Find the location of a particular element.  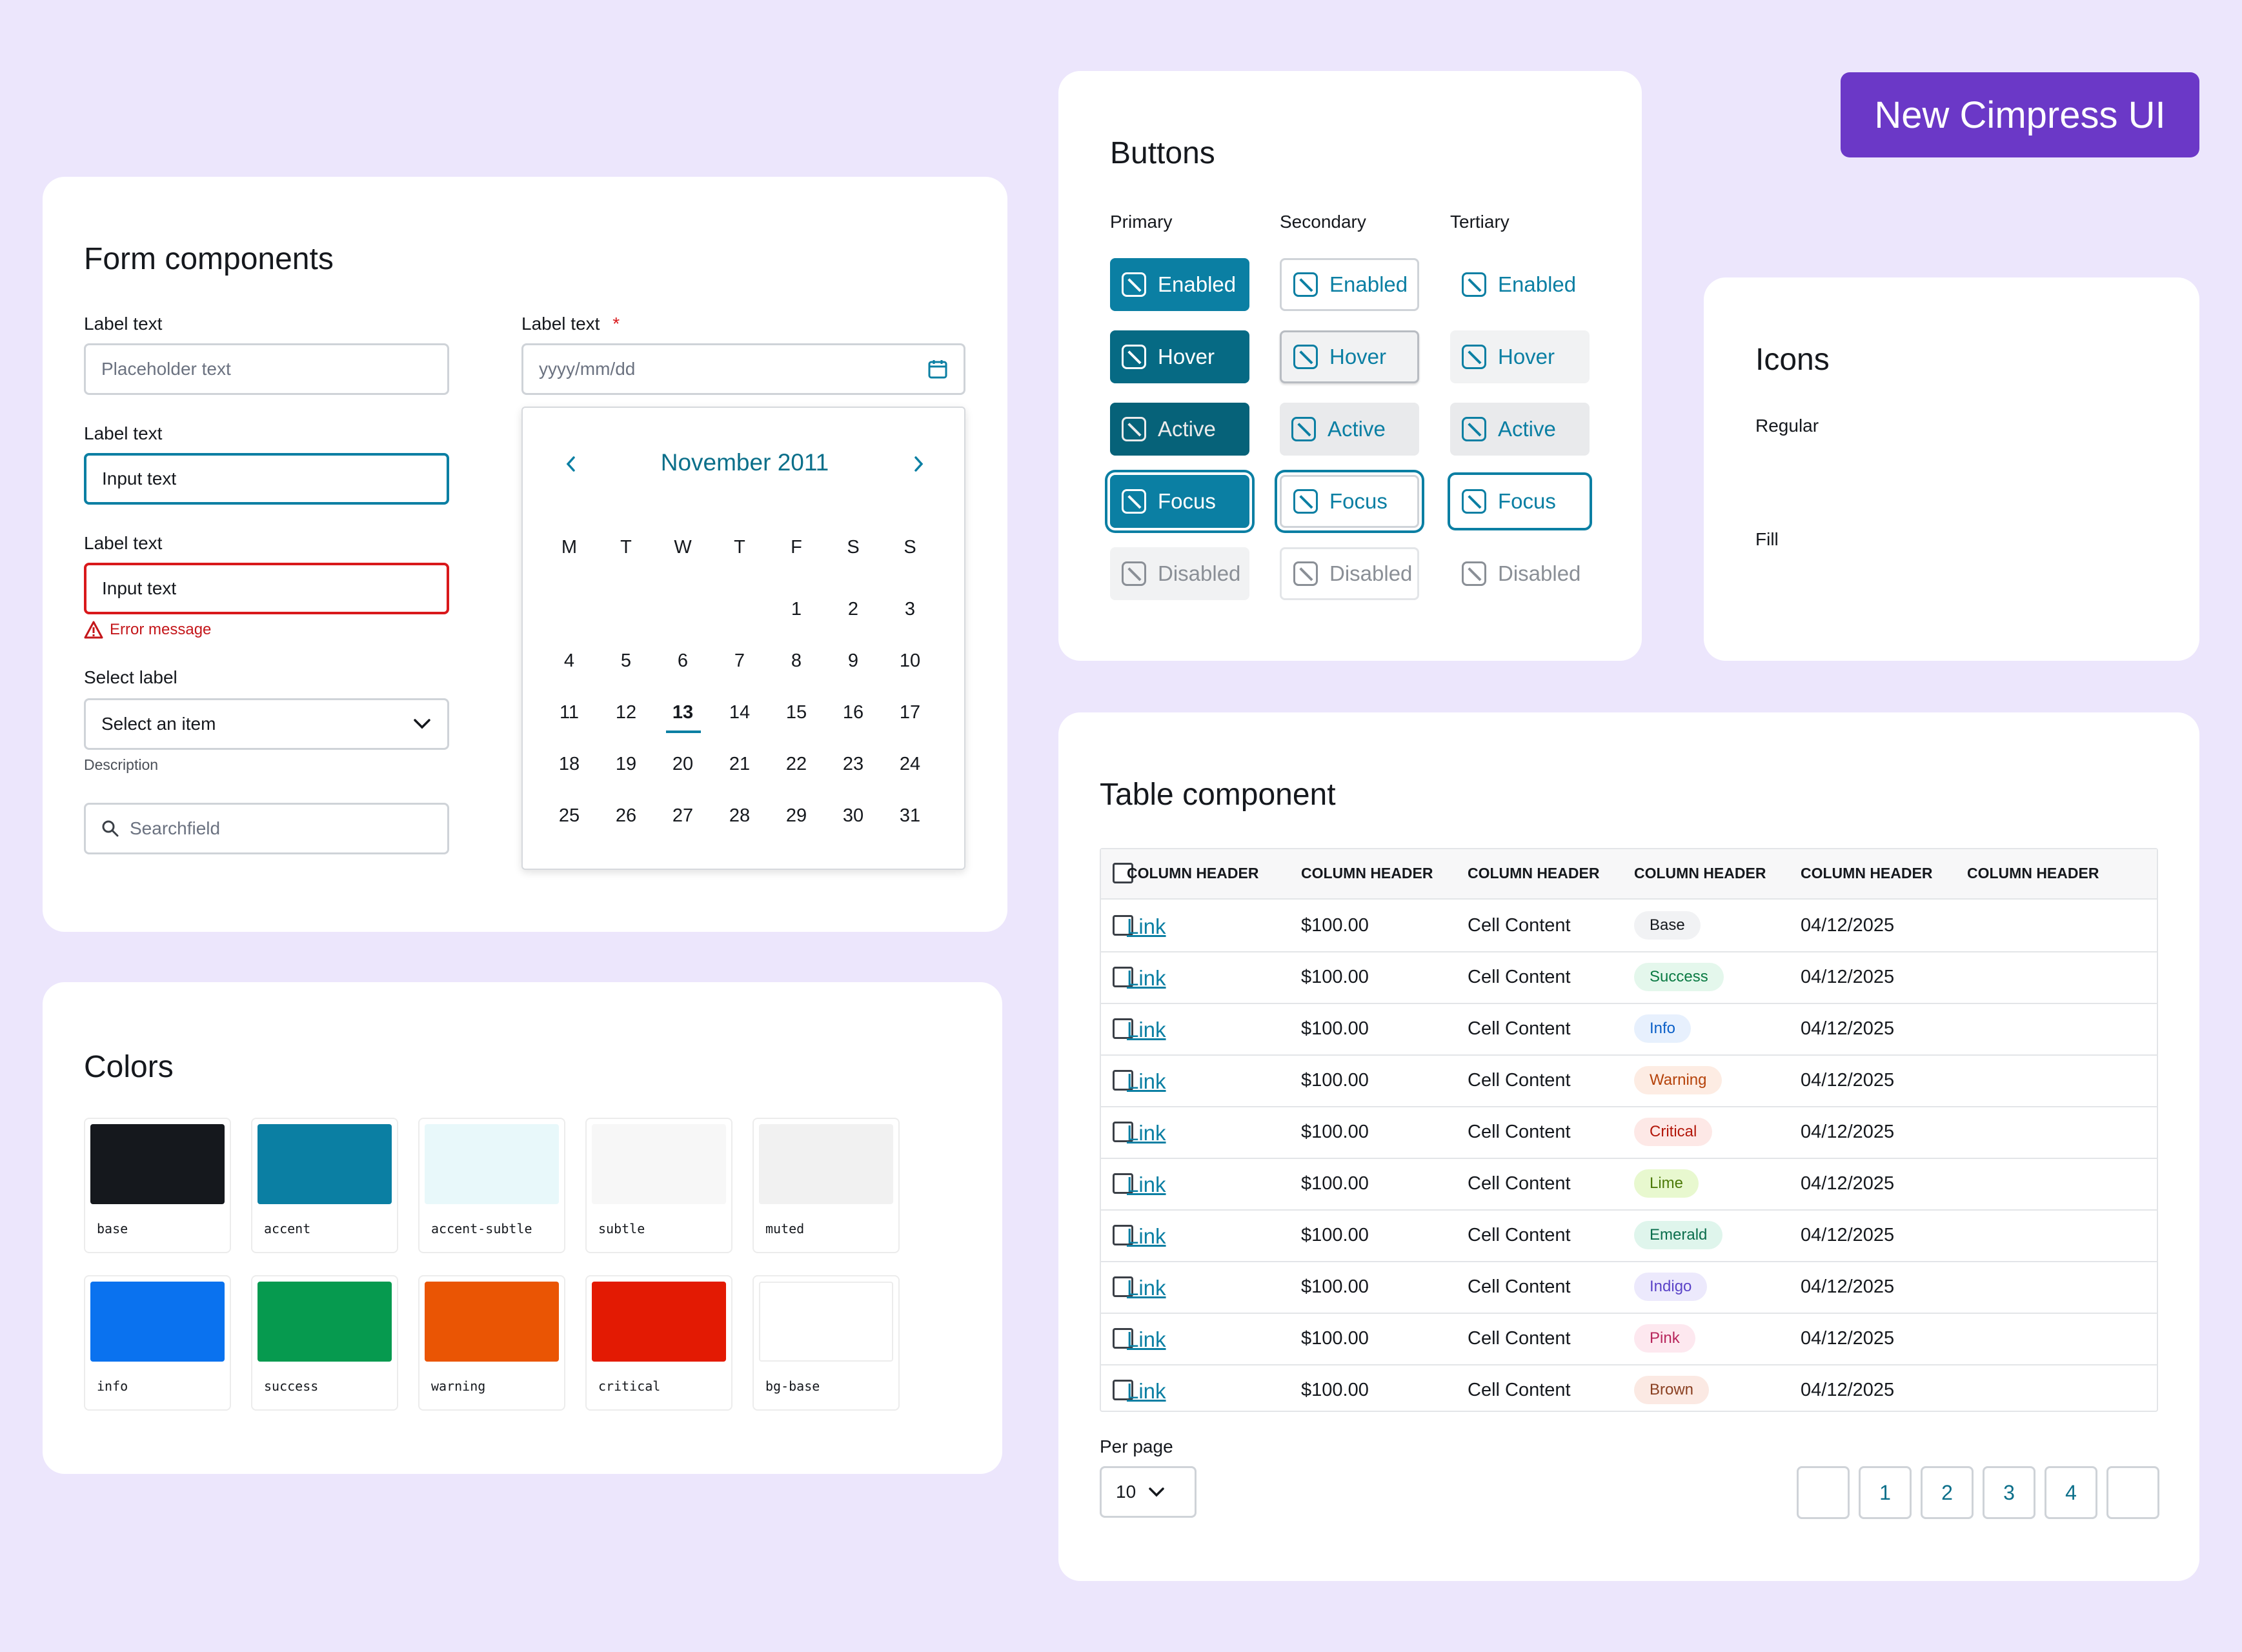

select-all-checkbox is located at coordinates (1123, 873).